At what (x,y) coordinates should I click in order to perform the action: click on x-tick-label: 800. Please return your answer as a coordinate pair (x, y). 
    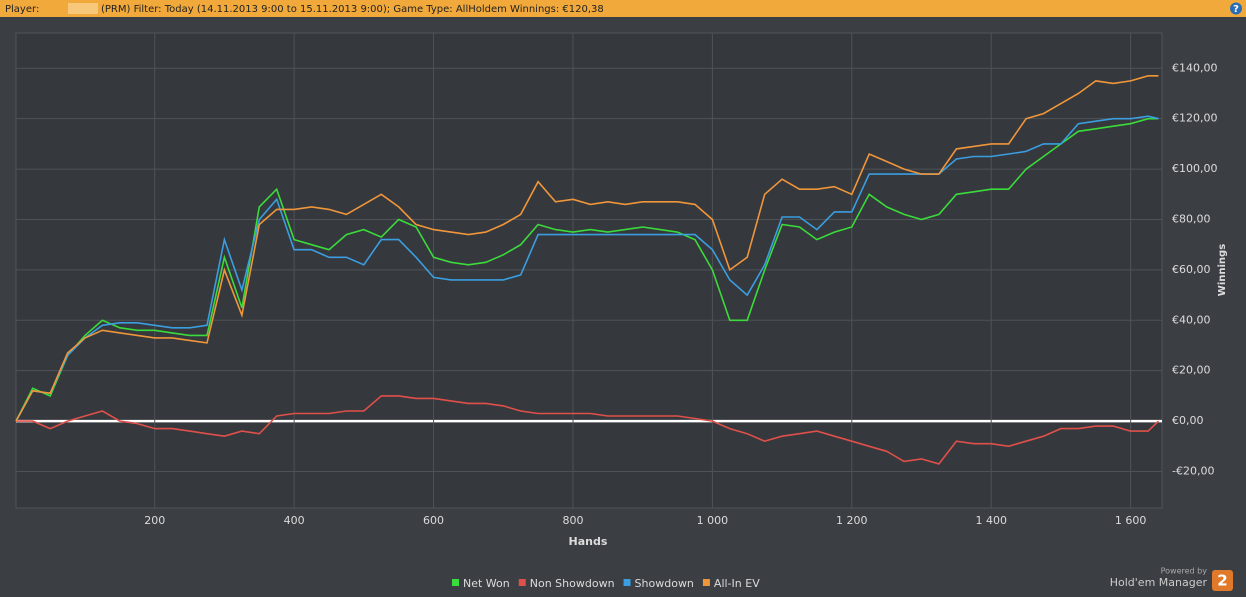
    Looking at the image, I should click on (572, 520).